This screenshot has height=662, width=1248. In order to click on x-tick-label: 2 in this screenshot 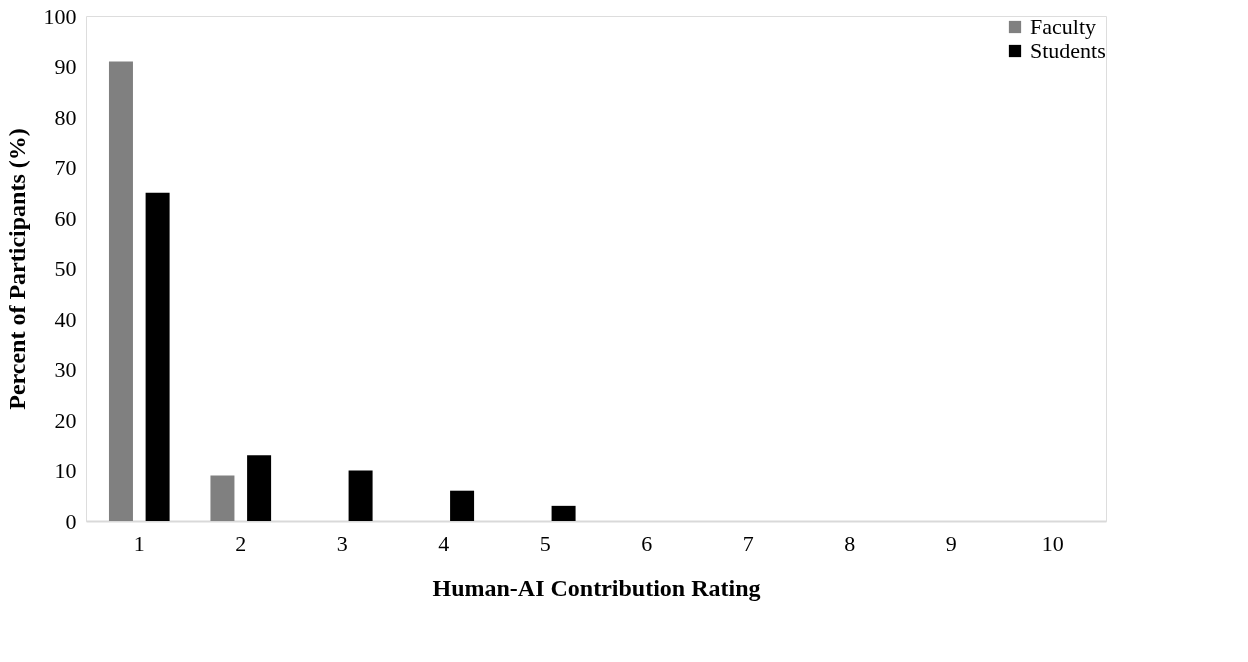, I will do `click(241, 543)`.